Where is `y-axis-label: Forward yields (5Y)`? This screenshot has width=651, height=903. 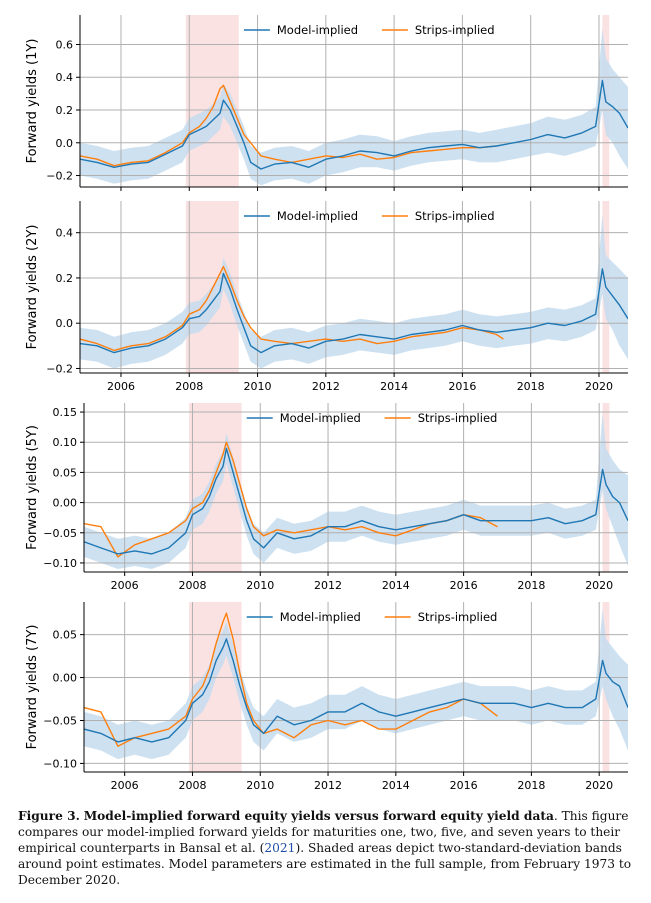 y-axis-label: Forward yields (5Y) is located at coordinates (32, 487).